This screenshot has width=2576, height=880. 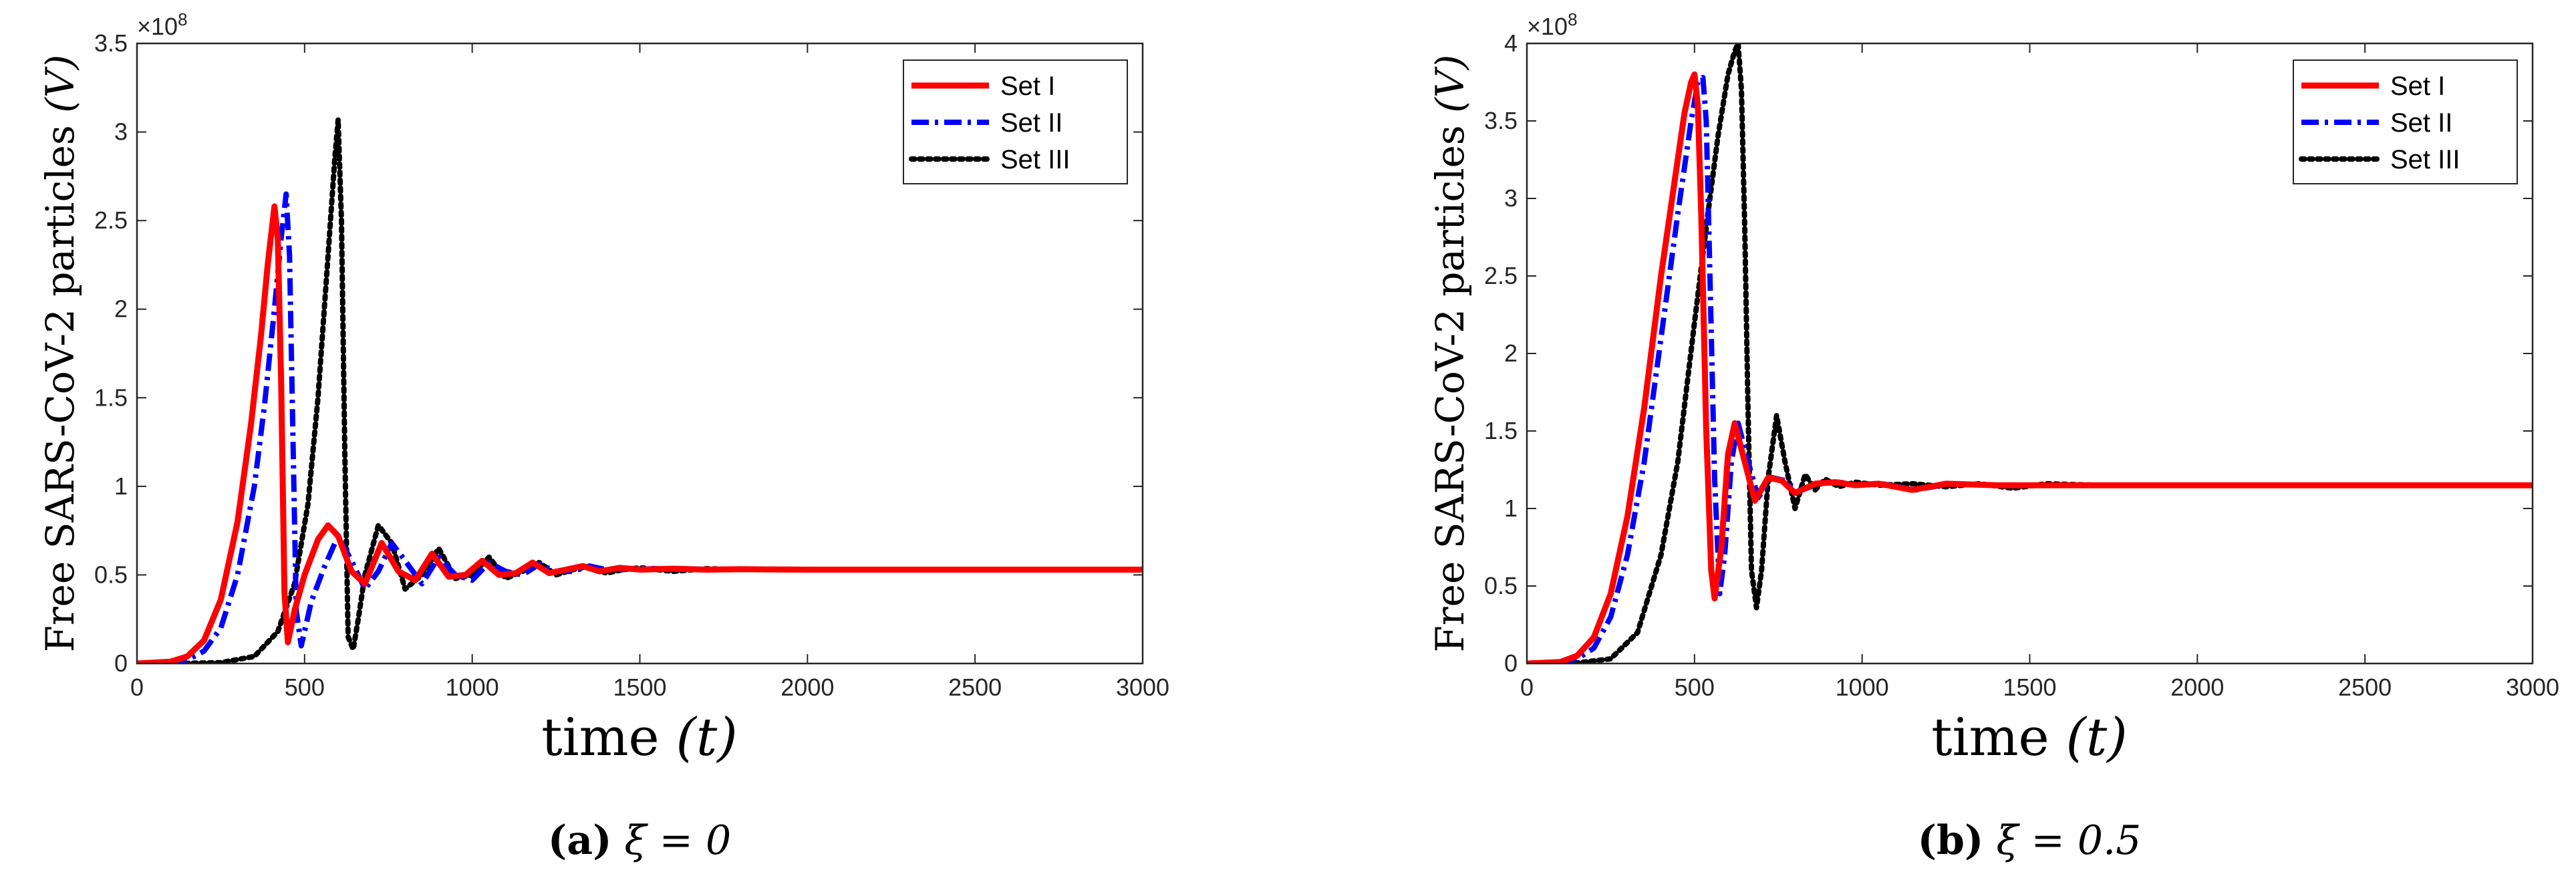 I want to click on x-axis-label-b: time (t), so click(x=2029, y=738).